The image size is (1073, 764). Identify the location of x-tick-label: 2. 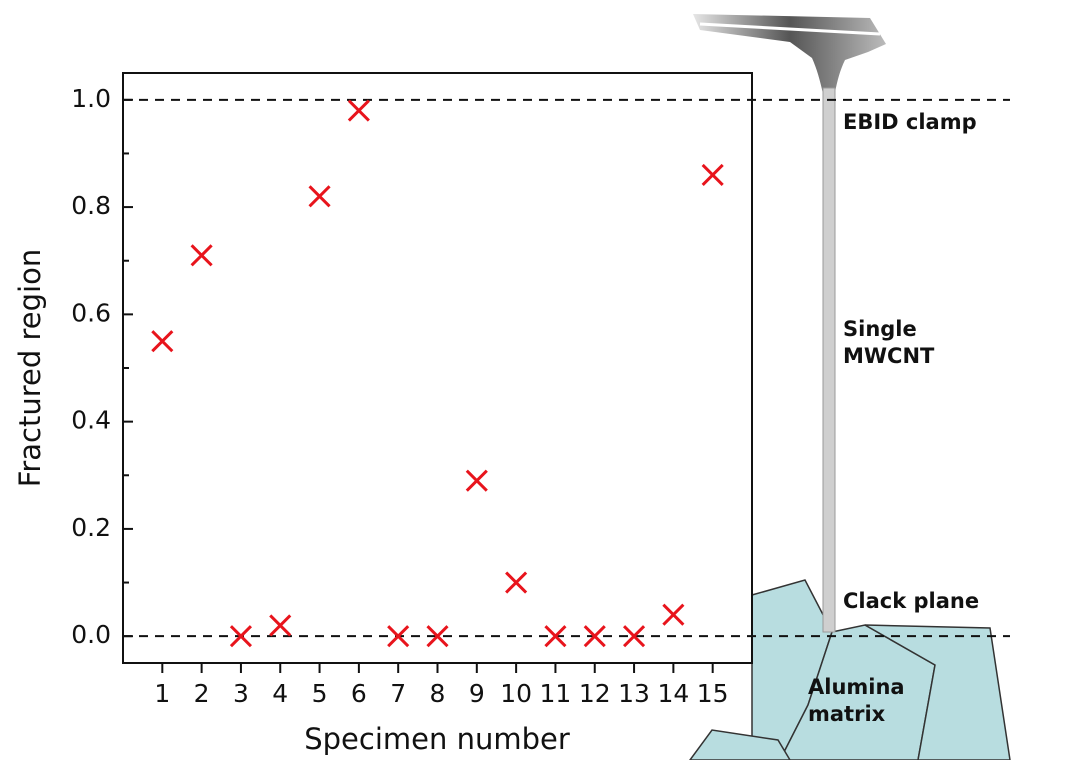
(202, 693).